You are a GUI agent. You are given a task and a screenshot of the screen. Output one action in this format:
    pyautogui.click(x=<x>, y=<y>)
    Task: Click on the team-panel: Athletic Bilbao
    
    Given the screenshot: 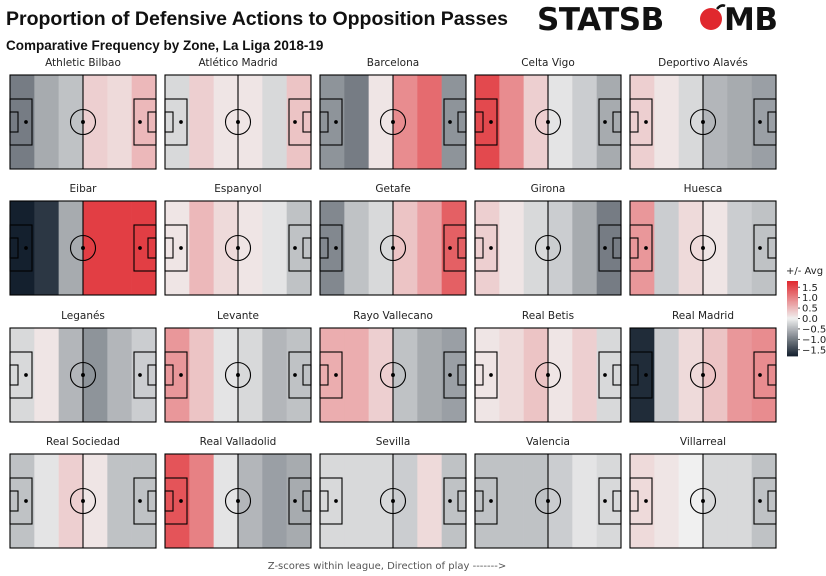 What is the action you would take?
    pyautogui.click(x=83, y=113)
    